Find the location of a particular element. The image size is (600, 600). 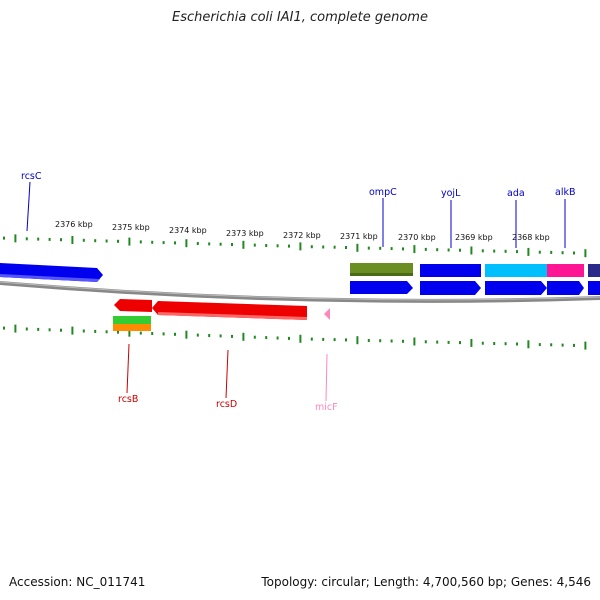

ompC-feature-shade is located at coordinates (381, 274).